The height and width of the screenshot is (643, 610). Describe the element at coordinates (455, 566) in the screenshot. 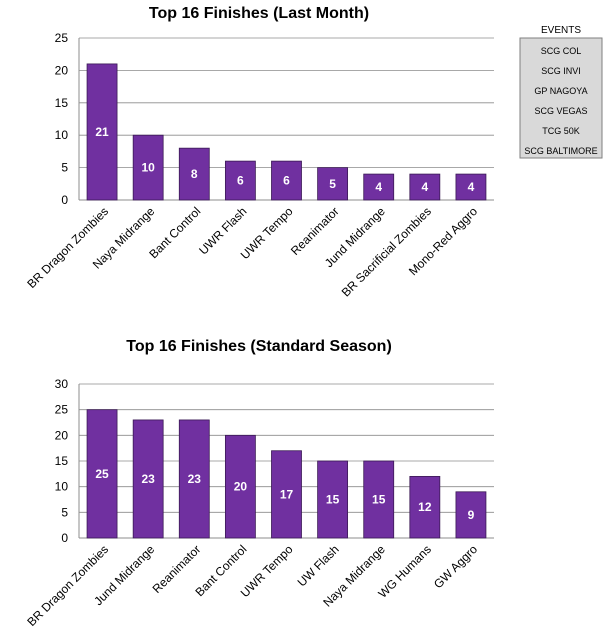

I see `category-label: GW Aggro` at that location.